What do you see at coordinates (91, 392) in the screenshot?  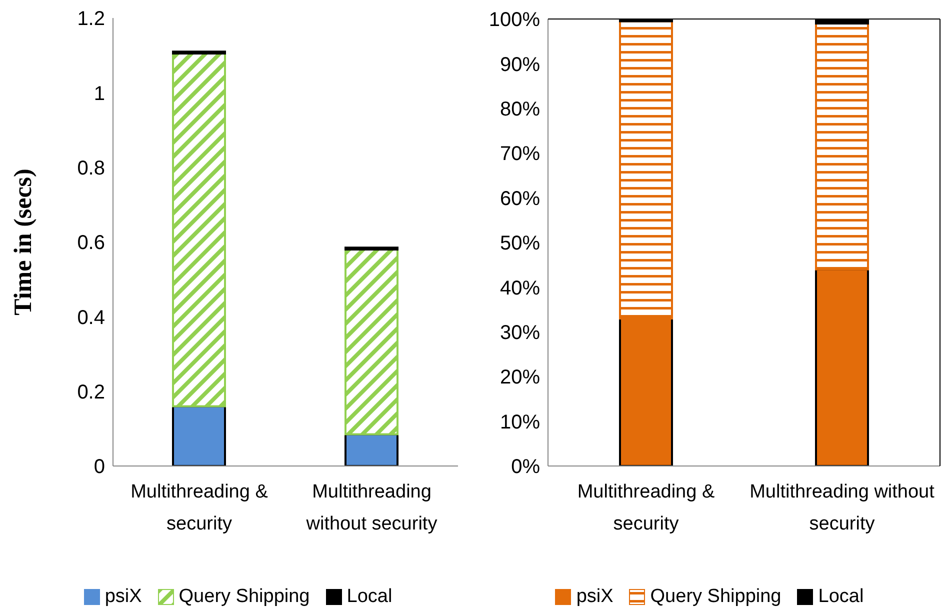 I see `y-tick-label: 0.2` at bounding box center [91, 392].